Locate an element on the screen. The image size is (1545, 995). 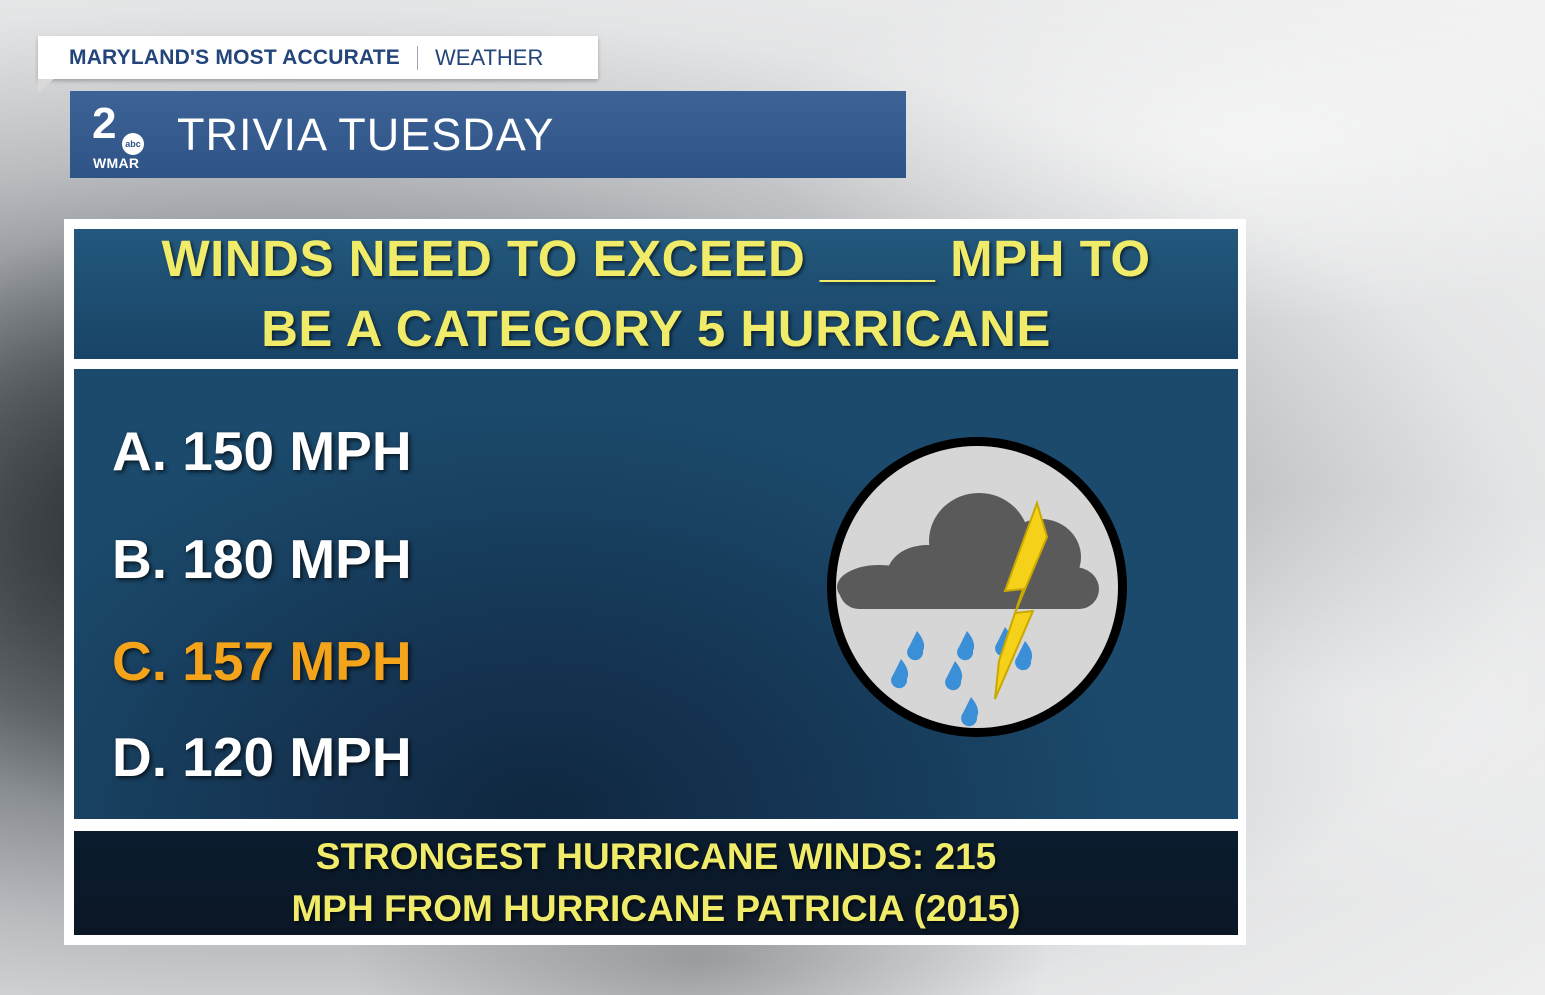
station-tagline: MARYLAND'S MOST ACCURATE WEATHER is located at coordinates (318, 64).